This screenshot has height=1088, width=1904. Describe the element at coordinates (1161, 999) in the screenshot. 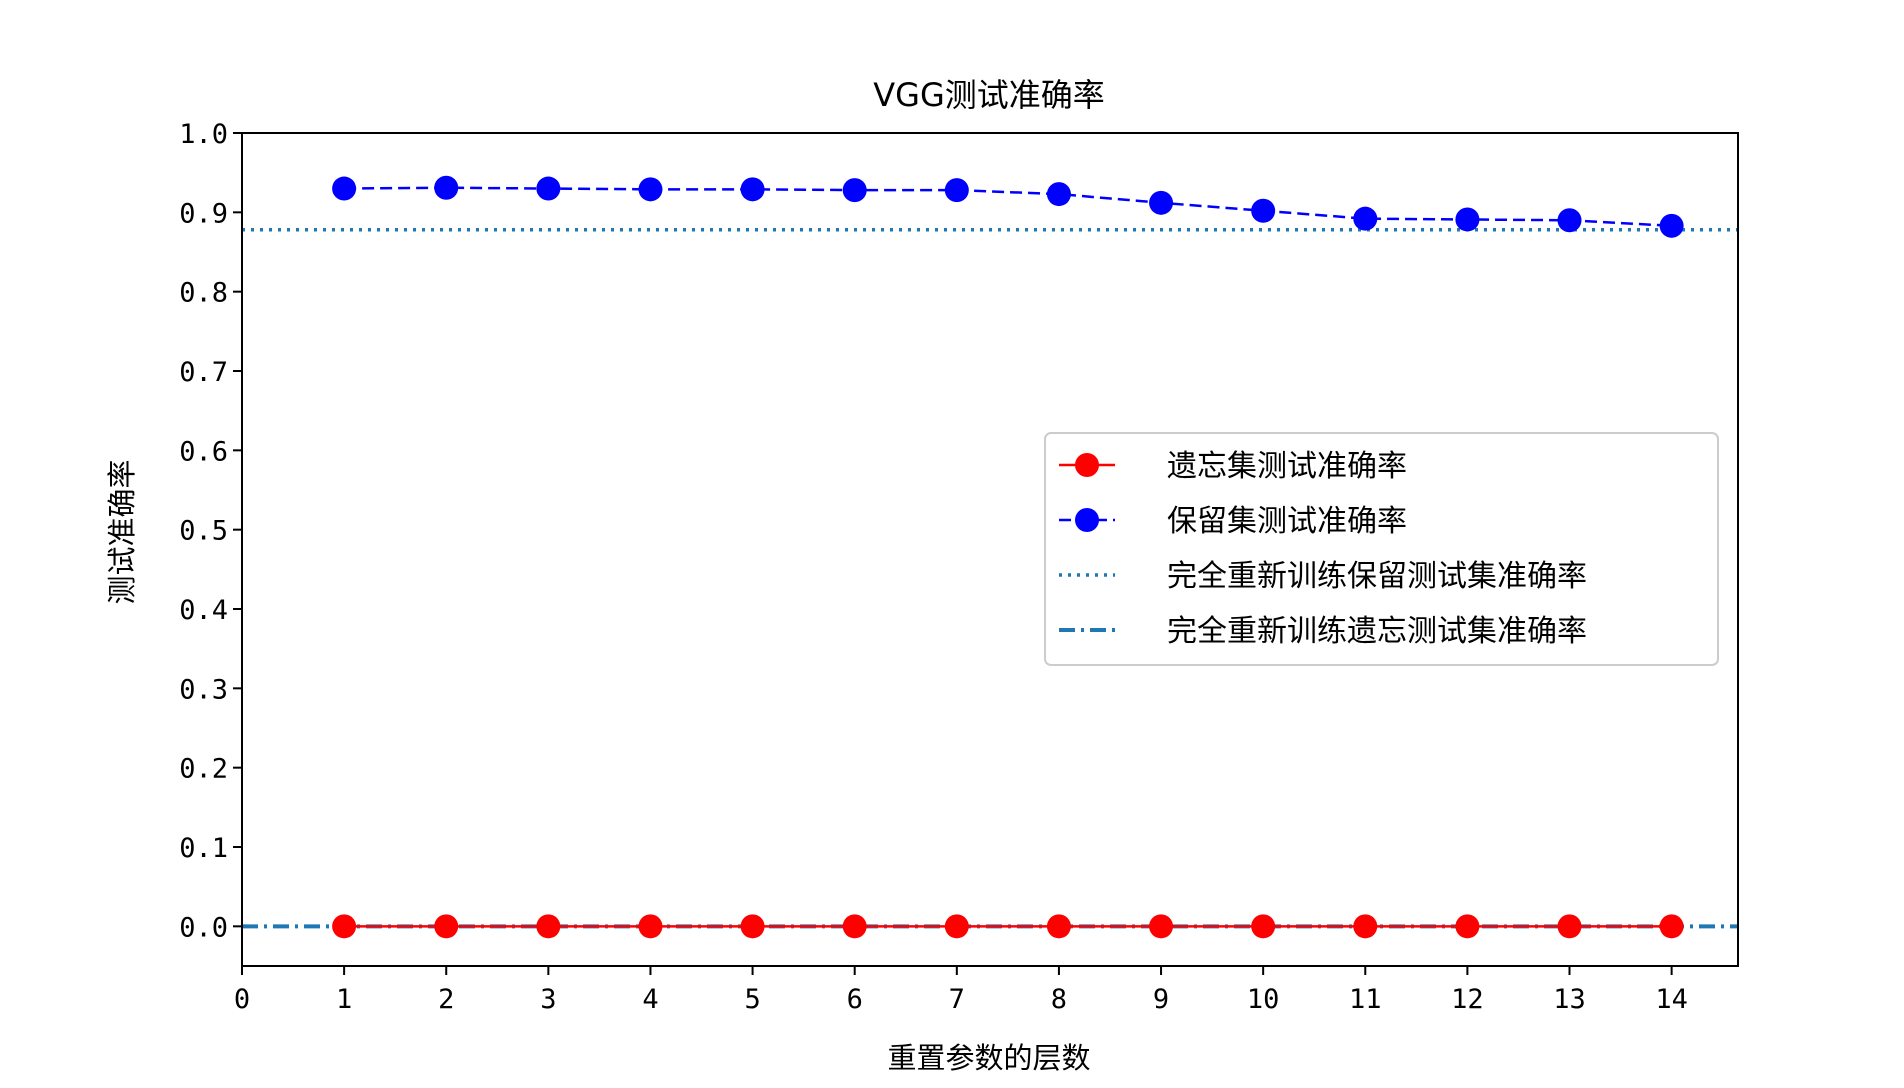

I see `x-tick-label: 9` at that location.